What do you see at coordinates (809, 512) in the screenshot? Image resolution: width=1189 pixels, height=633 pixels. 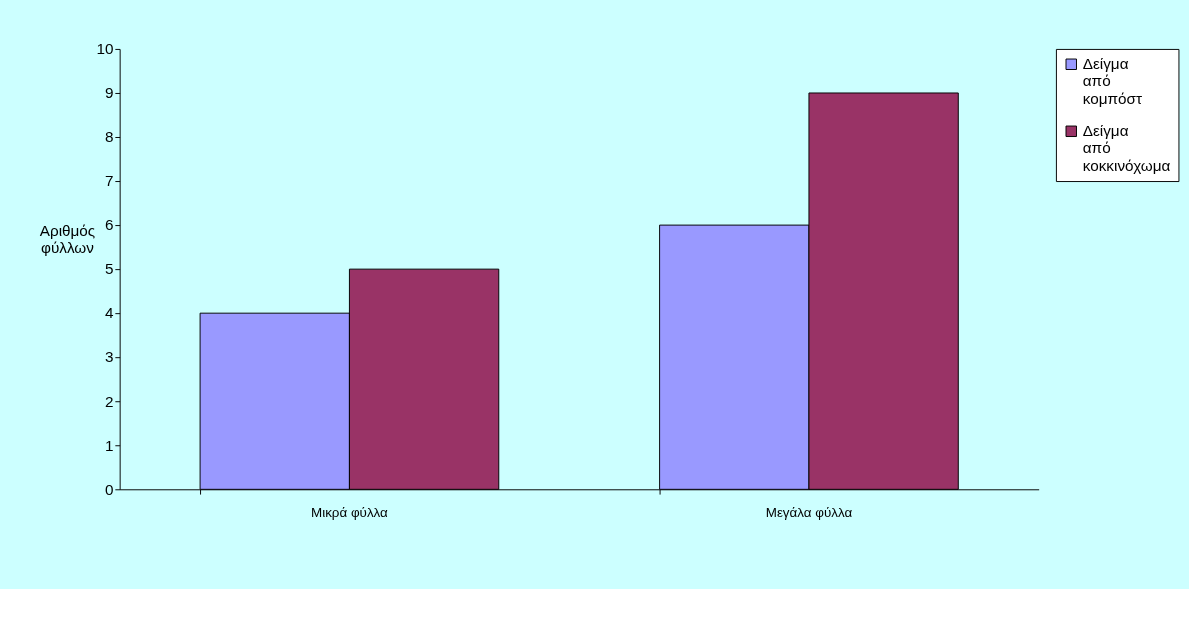 I see `x-tick-label: Μεγάλα φύλλα` at bounding box center [809, 512].